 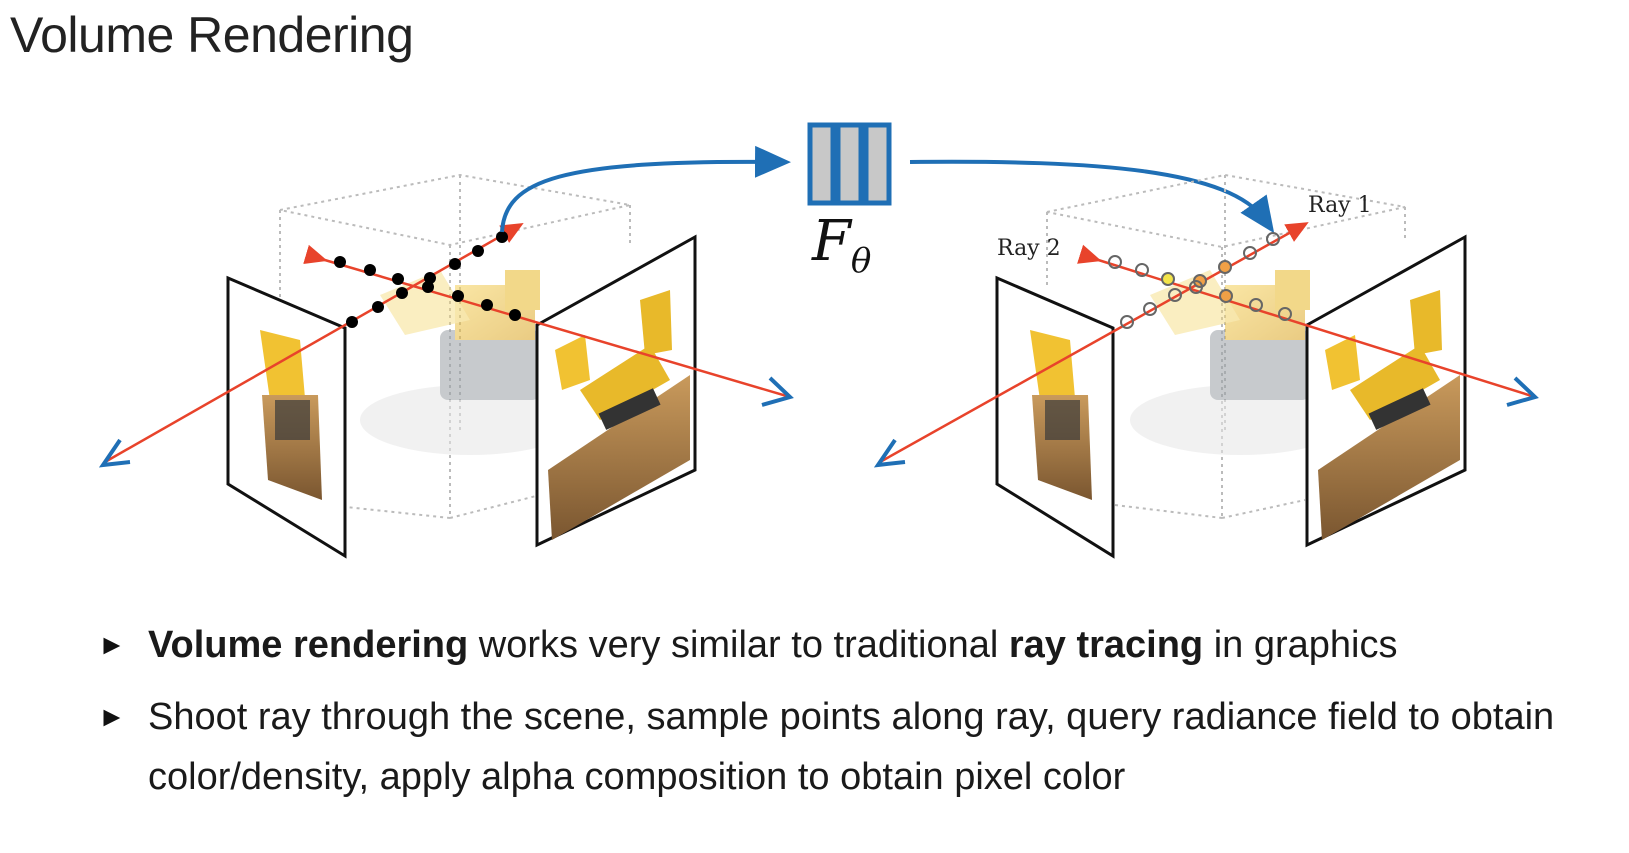 What do you see at coordinates (212, 35) in the screenshot?
I see `slide-title: Volume Rendering` at bounding box center [212, 35].